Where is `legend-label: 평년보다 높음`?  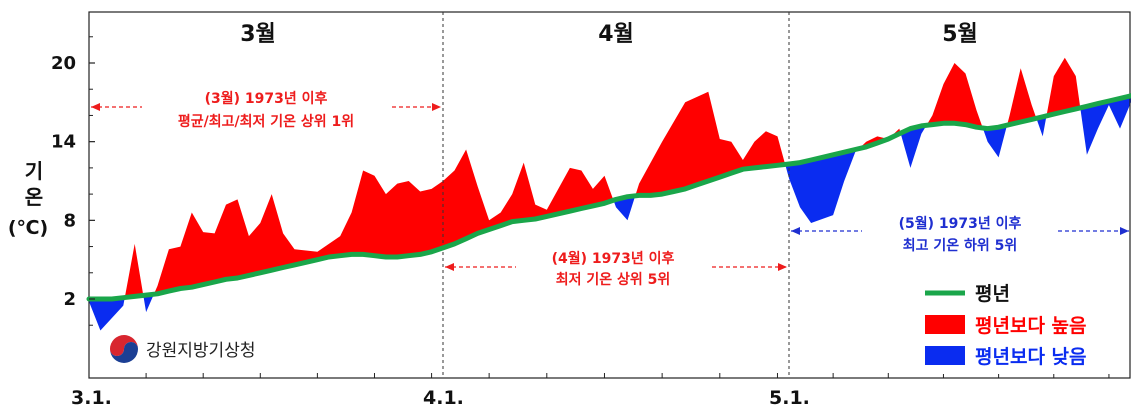
legend-label: 평년보다 높음 is located at coordinates (1031, 326).